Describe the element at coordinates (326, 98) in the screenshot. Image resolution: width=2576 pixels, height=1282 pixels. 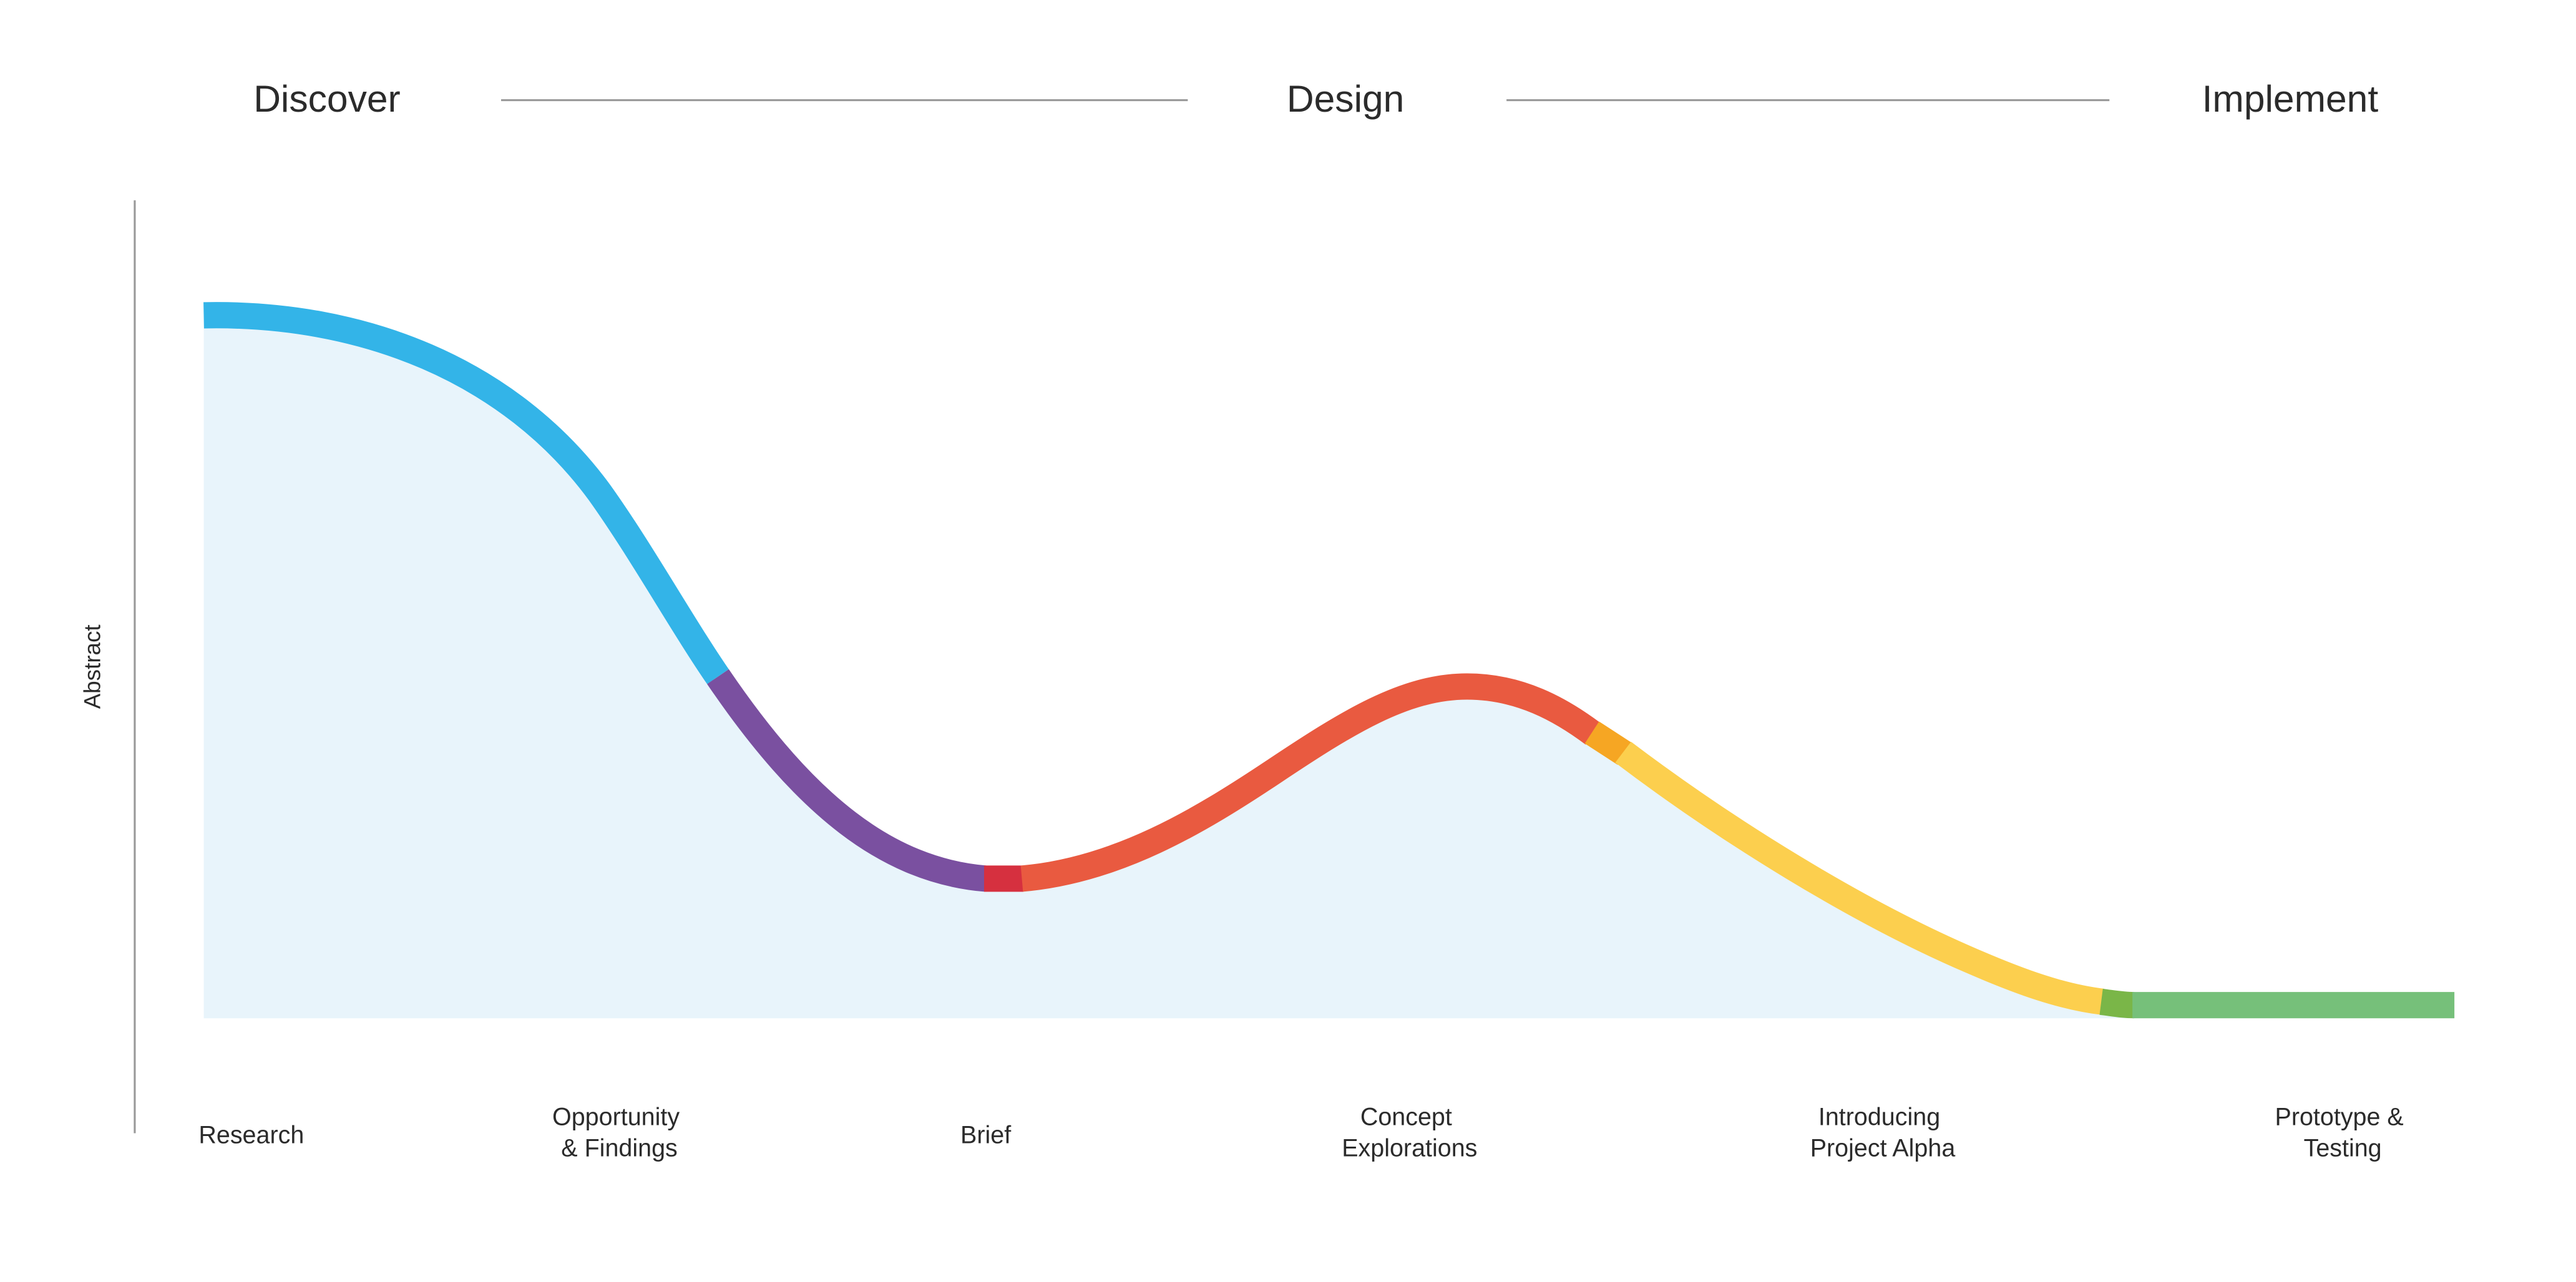
I see `phase-discover: Discover` at that location.